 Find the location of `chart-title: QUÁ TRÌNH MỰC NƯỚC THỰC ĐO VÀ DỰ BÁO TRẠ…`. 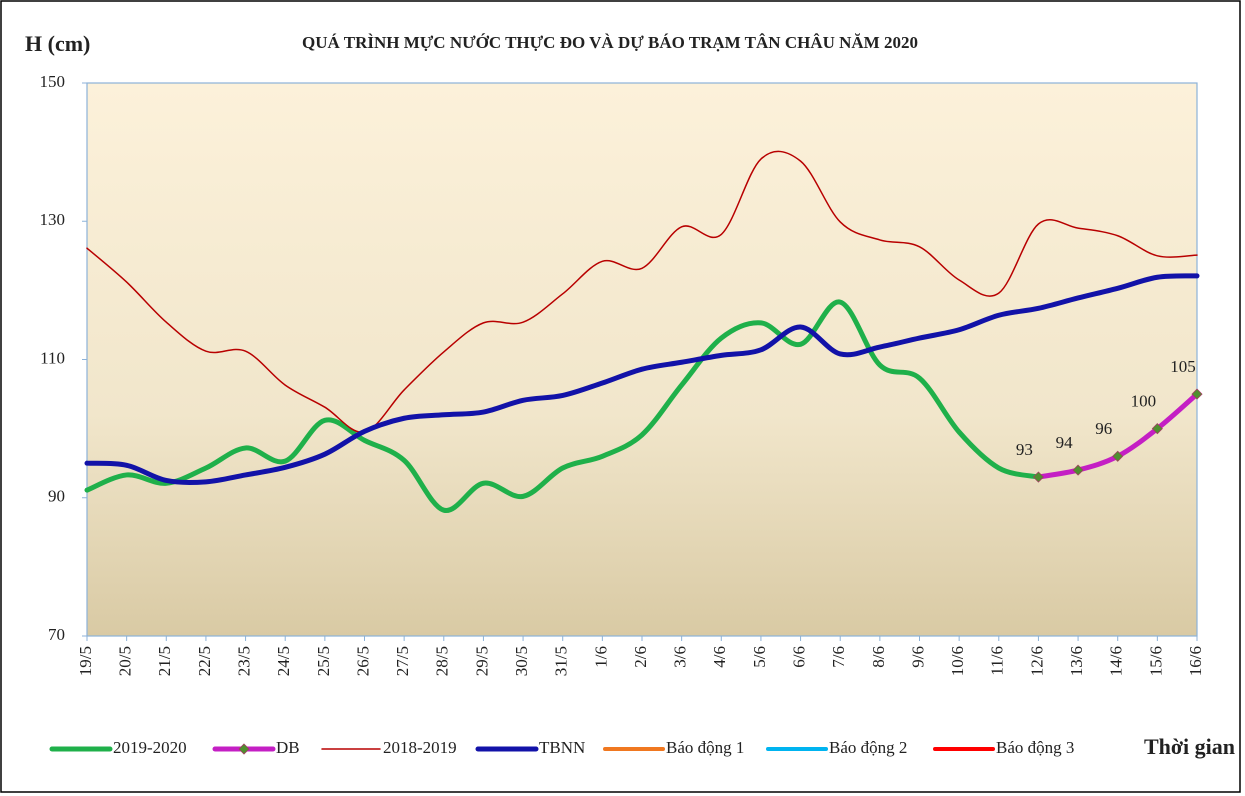

chart-title: QUÁ TRÌNH MỰC NƯỚC THỰC ĐO VÀ DỰ BÁO TRẠ… is located at coordinates (610, 42).